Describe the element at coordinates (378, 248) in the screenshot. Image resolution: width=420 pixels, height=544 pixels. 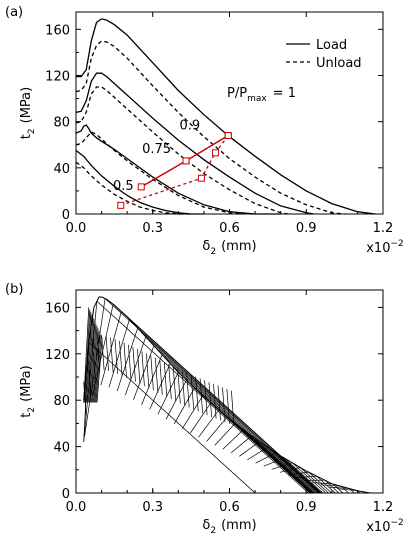
I see `x-multiplier-base: x10` at that location.